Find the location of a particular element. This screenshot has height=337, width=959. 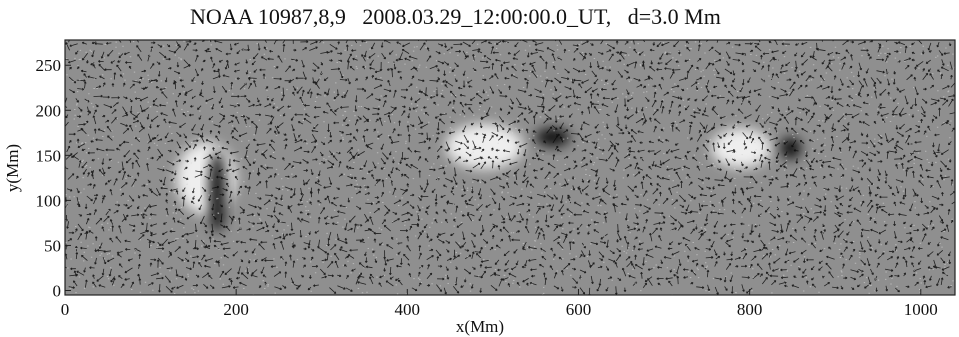

y-tick-label: 200 is located at coordinates (49, 110).